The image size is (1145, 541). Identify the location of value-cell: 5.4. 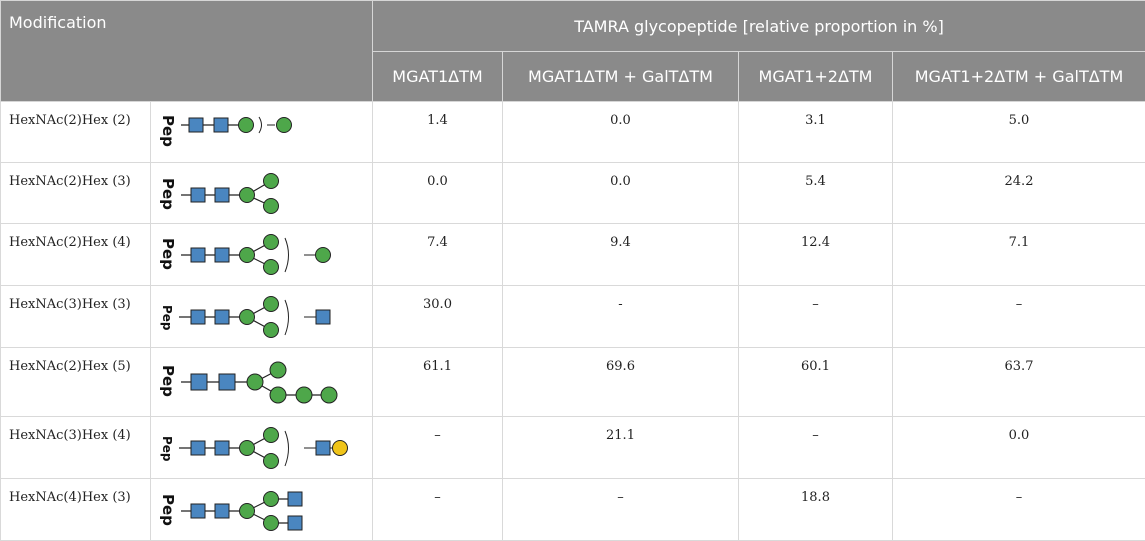
(816, 193).